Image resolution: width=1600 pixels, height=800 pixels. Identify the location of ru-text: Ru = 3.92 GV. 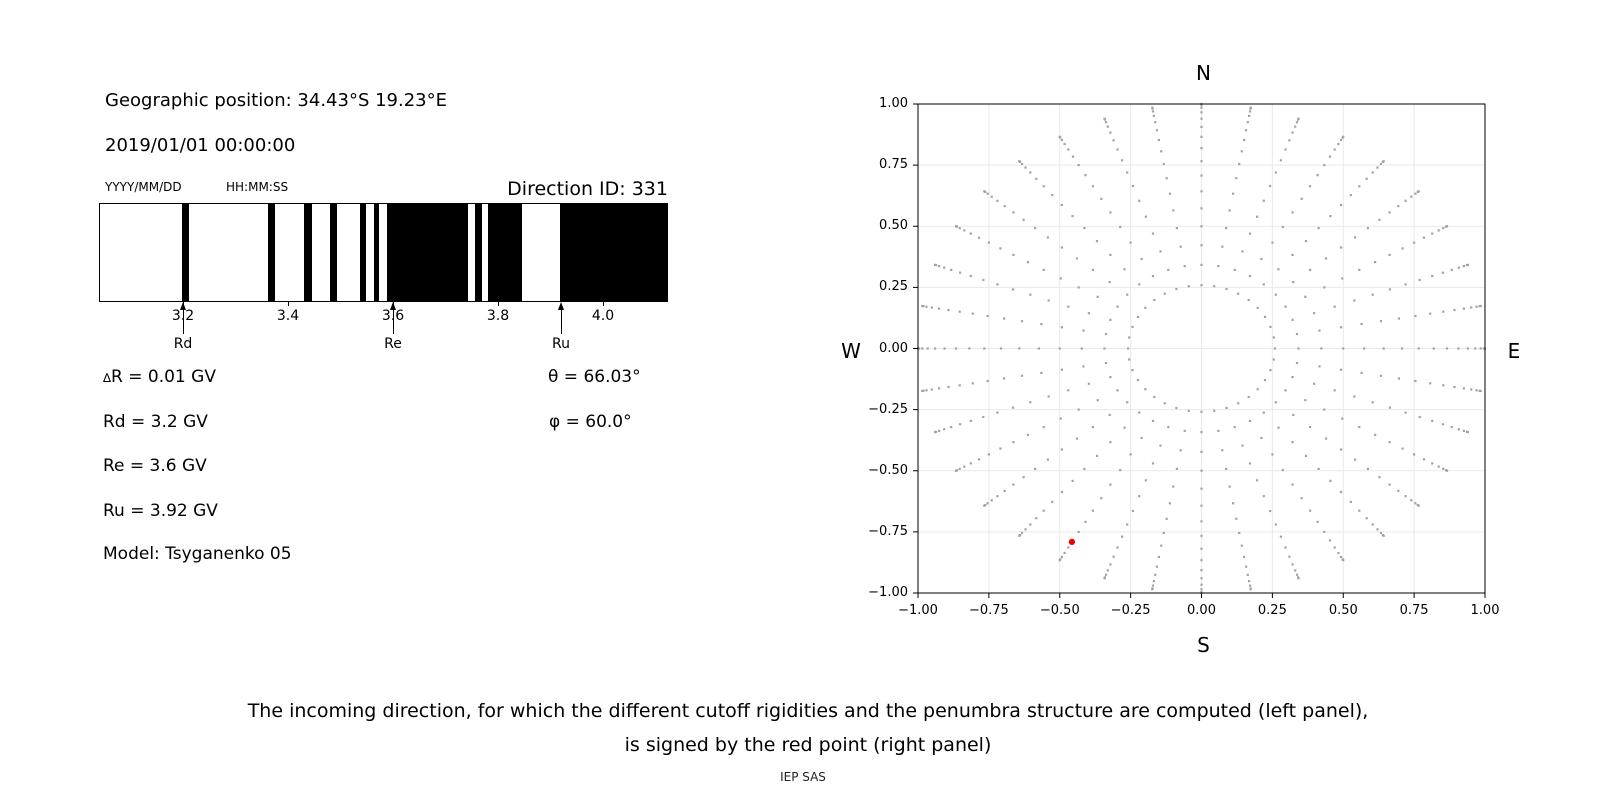
(160, 511).